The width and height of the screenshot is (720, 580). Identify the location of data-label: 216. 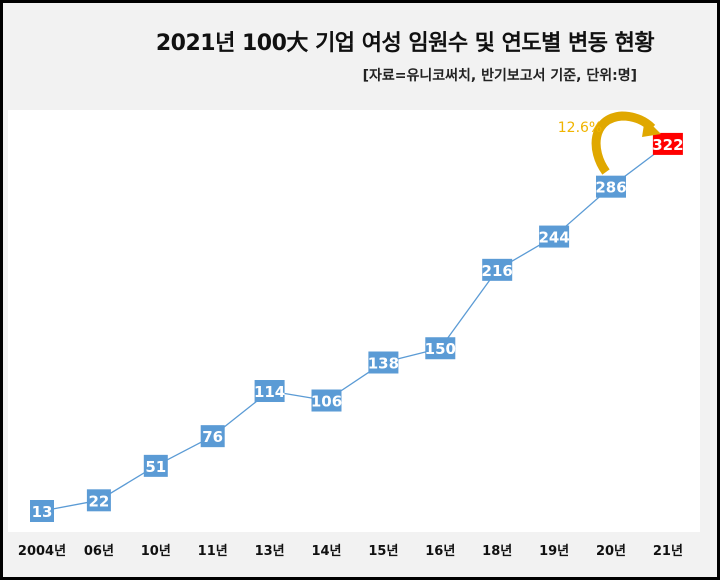
(497, 271).